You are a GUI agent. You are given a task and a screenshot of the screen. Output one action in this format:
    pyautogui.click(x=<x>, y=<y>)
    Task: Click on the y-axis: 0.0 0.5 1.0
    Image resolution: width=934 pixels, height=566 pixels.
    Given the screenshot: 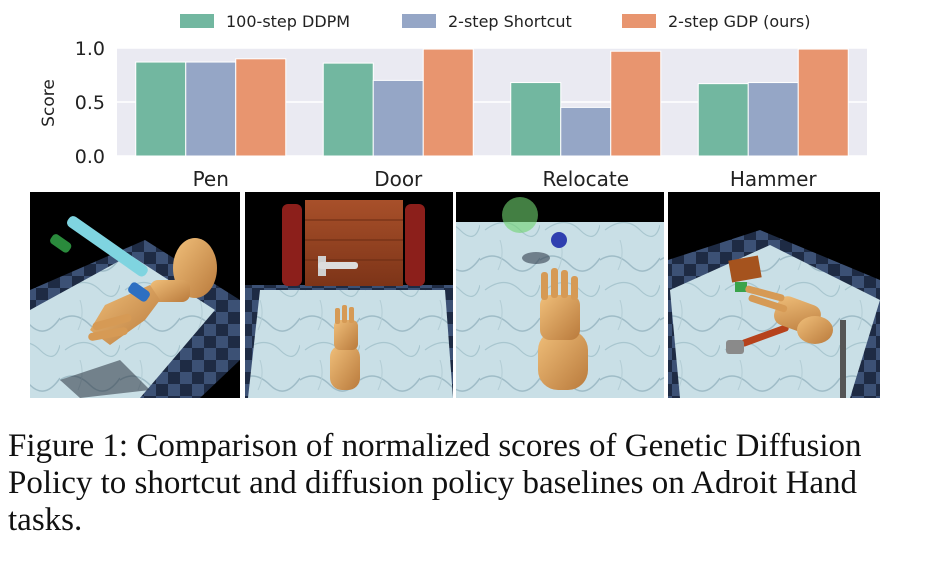 What is the action you would take?
    pyautogui.click(x=90, y=103)
    